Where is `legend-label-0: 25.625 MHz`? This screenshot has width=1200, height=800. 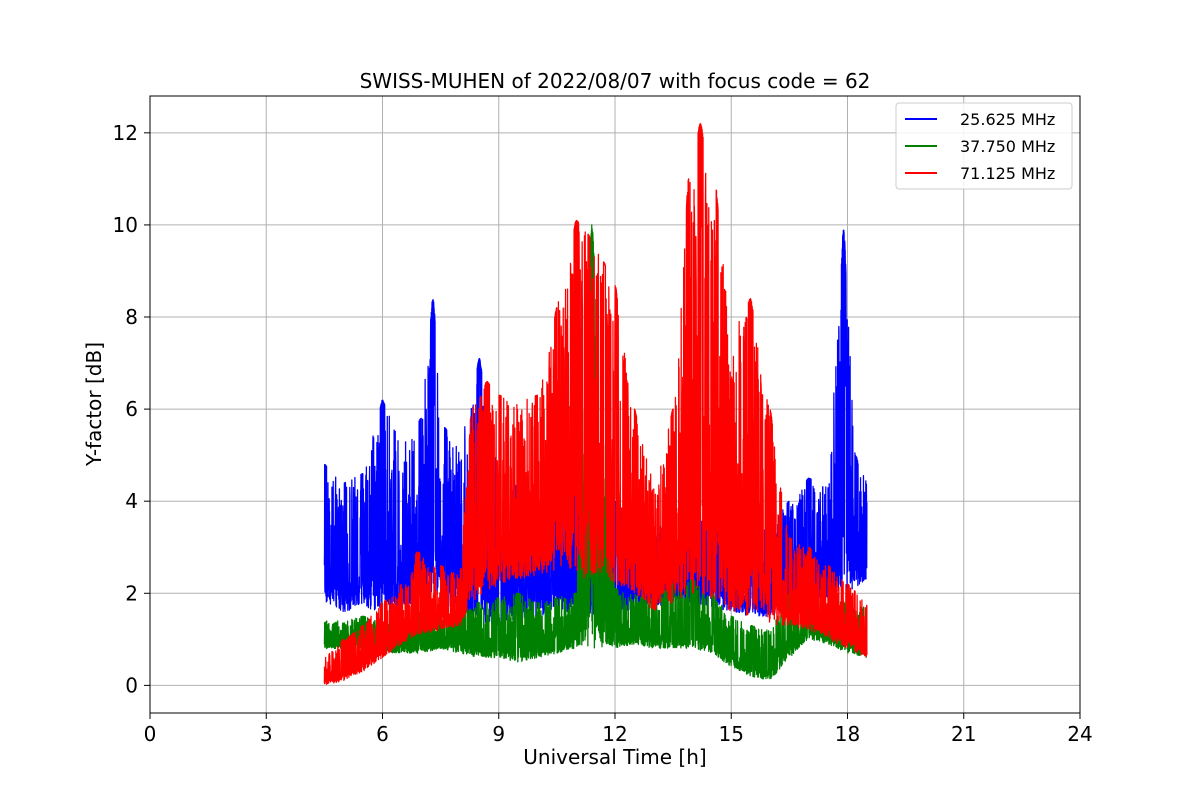
legend-label-0: 25.625 MHz is located at coordinates (1007, 119).